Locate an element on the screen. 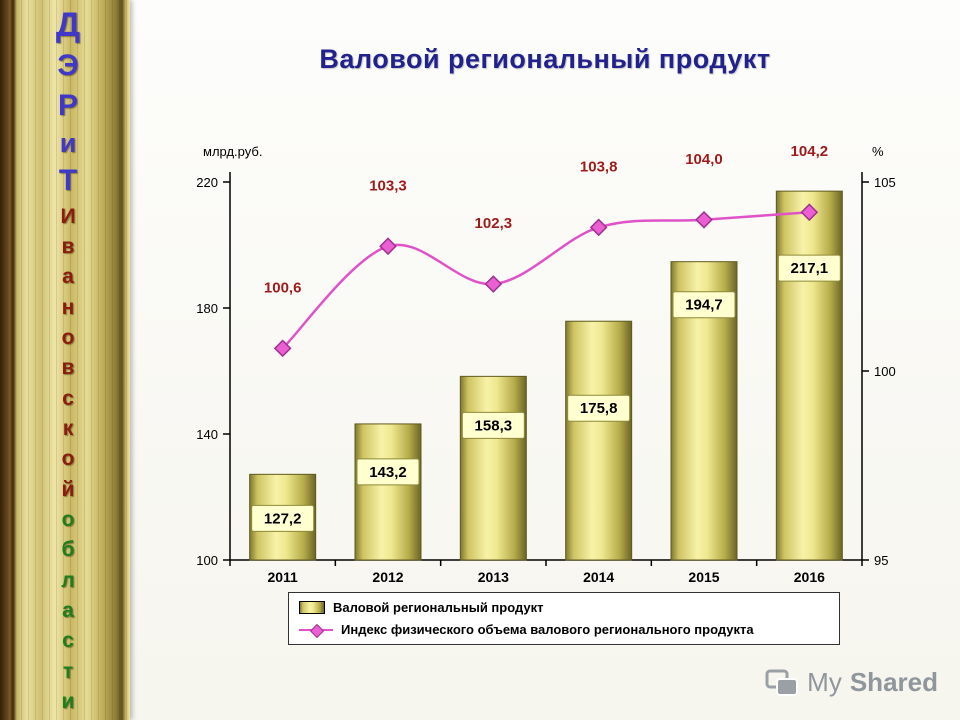  right-tick-label: 105 is located at coordinates (885, 182).